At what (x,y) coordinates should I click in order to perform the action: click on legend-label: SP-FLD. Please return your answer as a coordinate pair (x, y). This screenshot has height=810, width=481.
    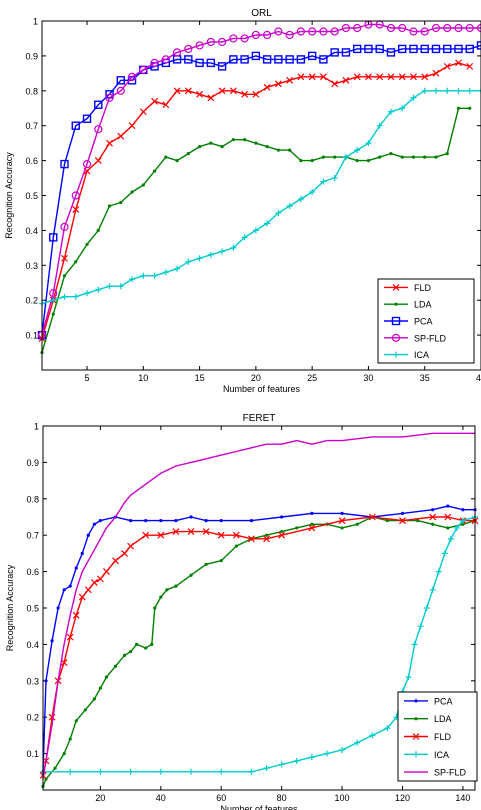
    Looking at the image, I should click on (430, 338).